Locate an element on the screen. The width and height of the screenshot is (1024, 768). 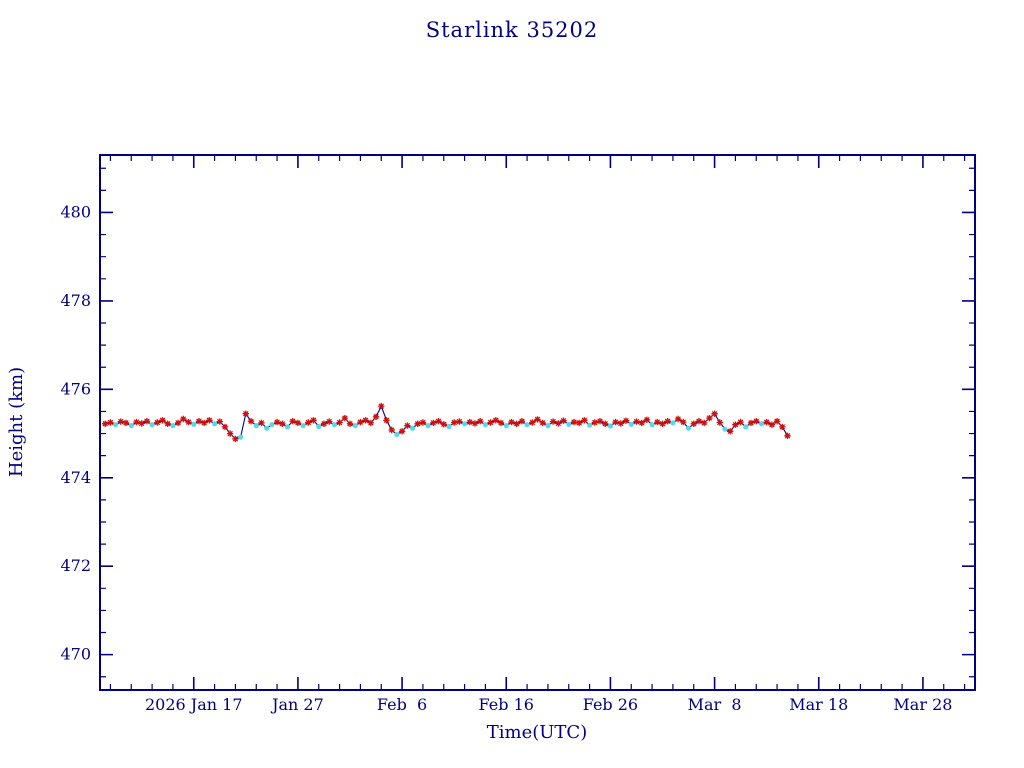
y-axis-label: Height (km) is located at coordinates (16, 422).